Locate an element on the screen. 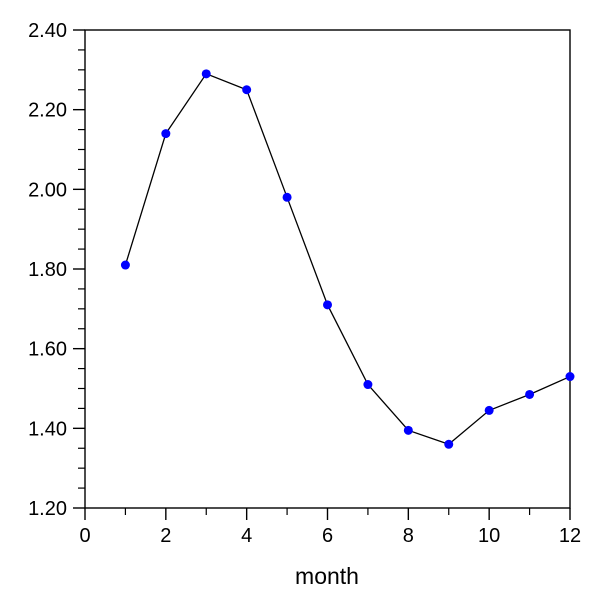 The width and height of the screenshot is (600, 600). x-tick-label: 6 is located at coordinates (327, 536).